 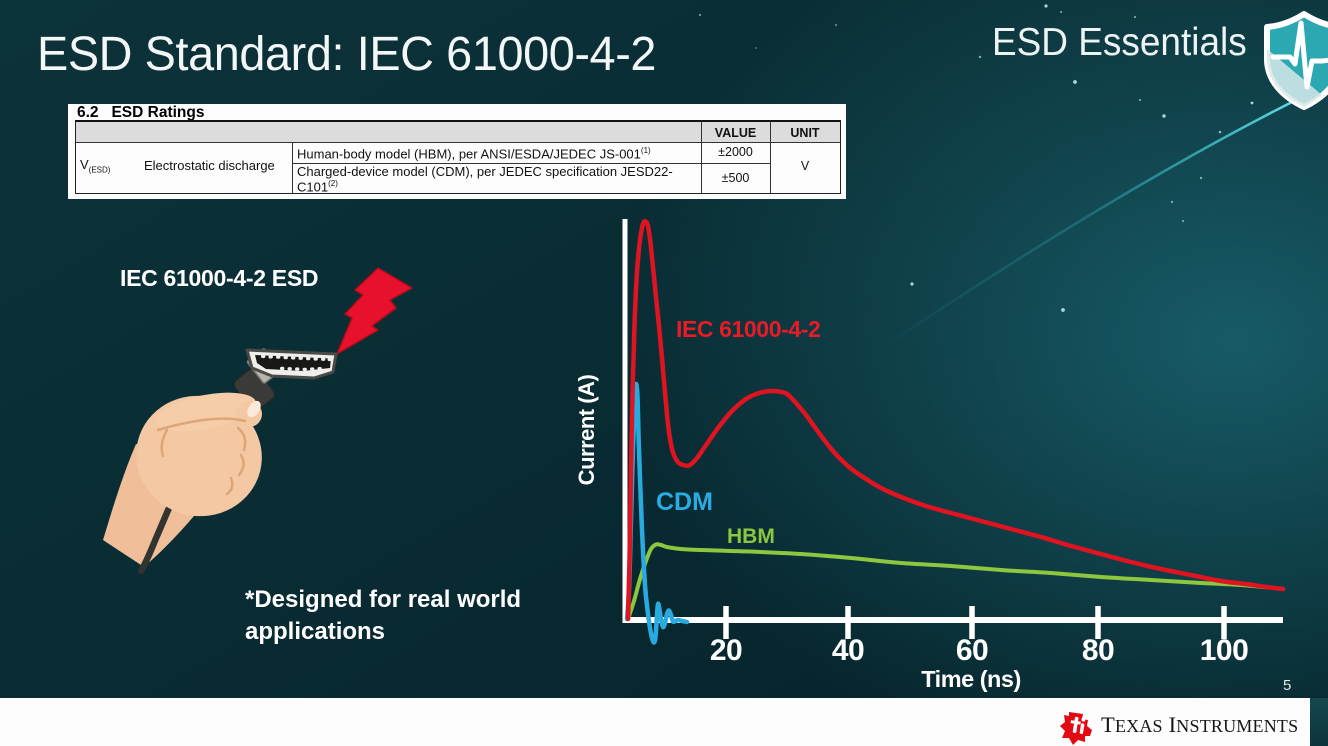 I want to click on svg-text: IEC 61000-4-2, so click(x=748, y=329).